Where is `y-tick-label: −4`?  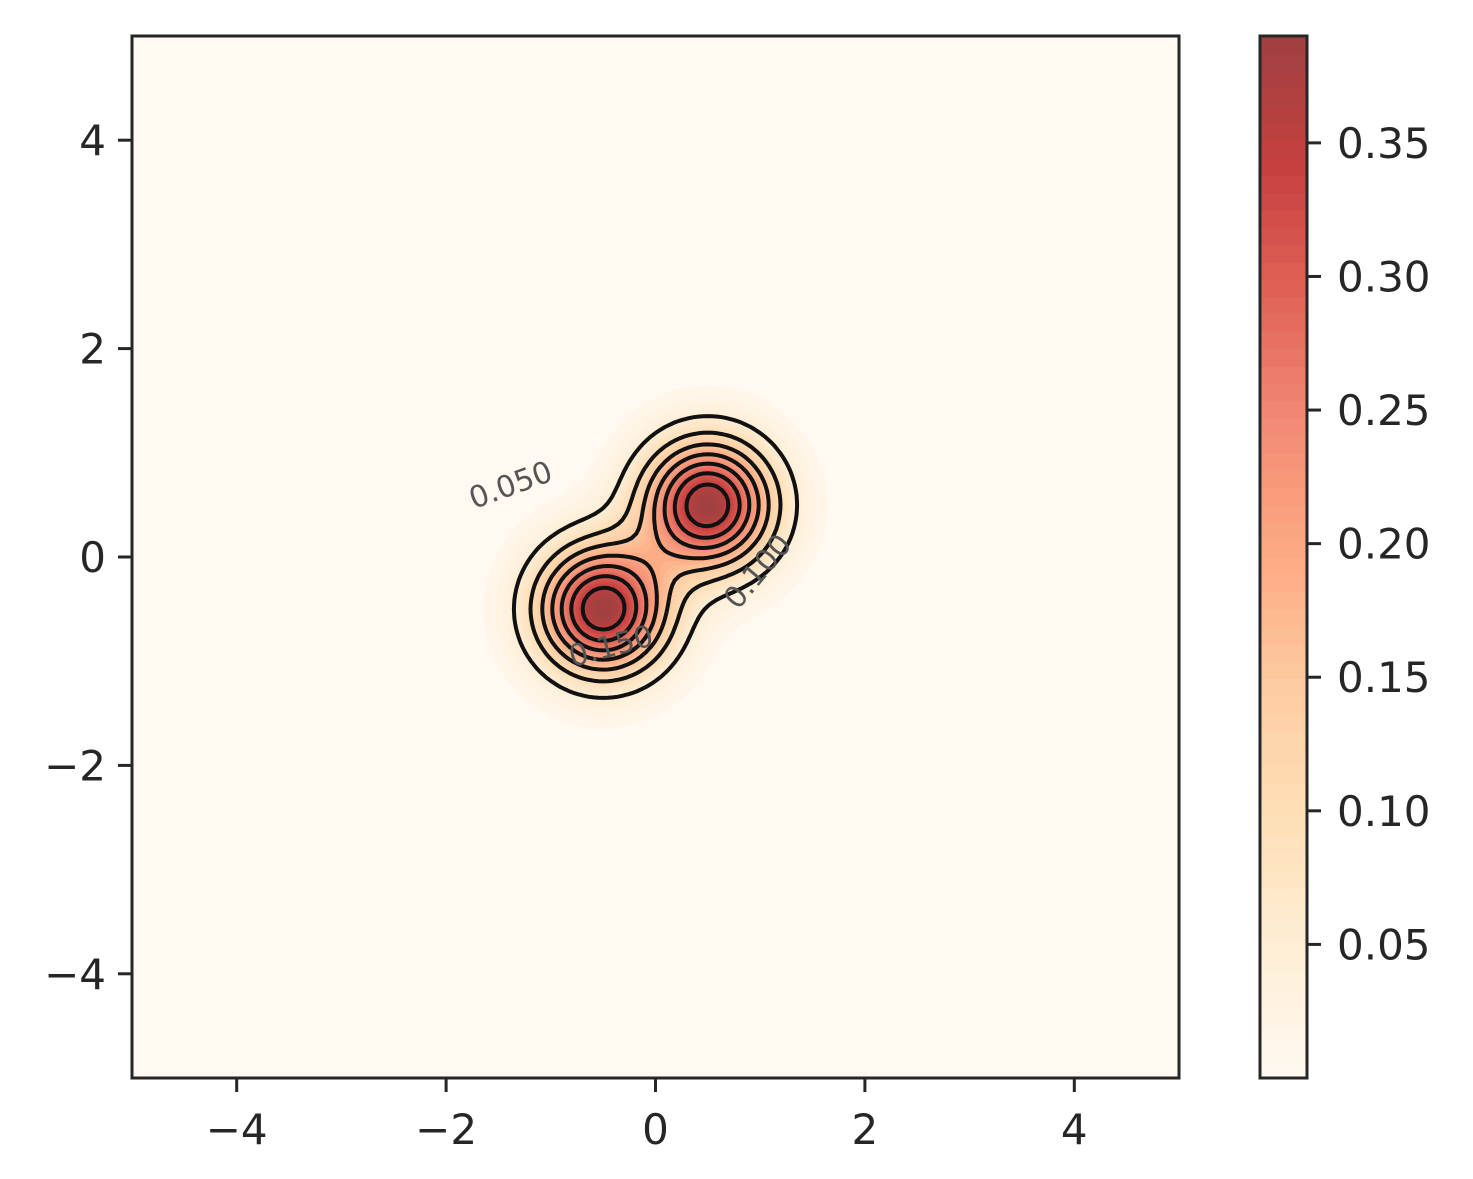
y-tick-label: −4 is located at coordinates (75, 974).